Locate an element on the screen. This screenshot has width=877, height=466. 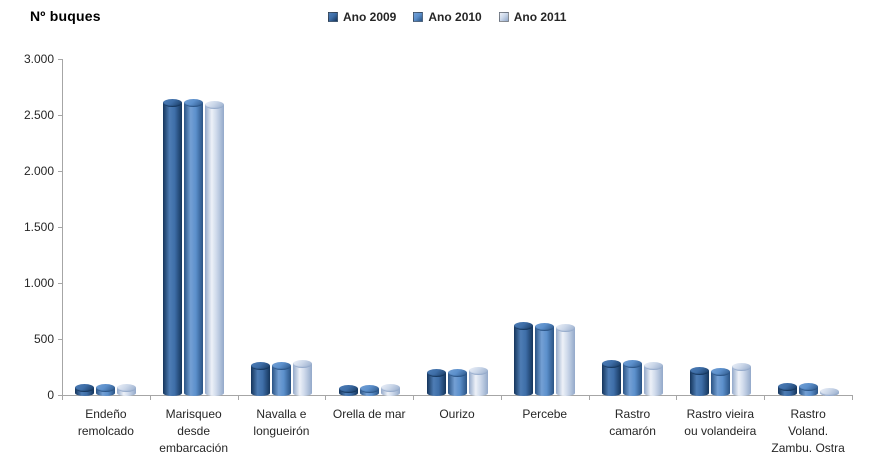
x-category-label-rastro-voland-zambu-ostra: Rastro Voland. Zambu. Ostra is located at coordinates (808, 431).